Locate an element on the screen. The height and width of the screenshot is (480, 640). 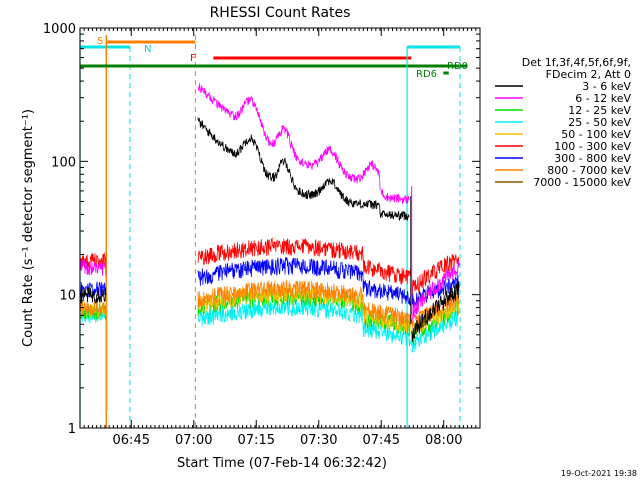
series-line-b3_6-post is located at coordinates (435, 312).